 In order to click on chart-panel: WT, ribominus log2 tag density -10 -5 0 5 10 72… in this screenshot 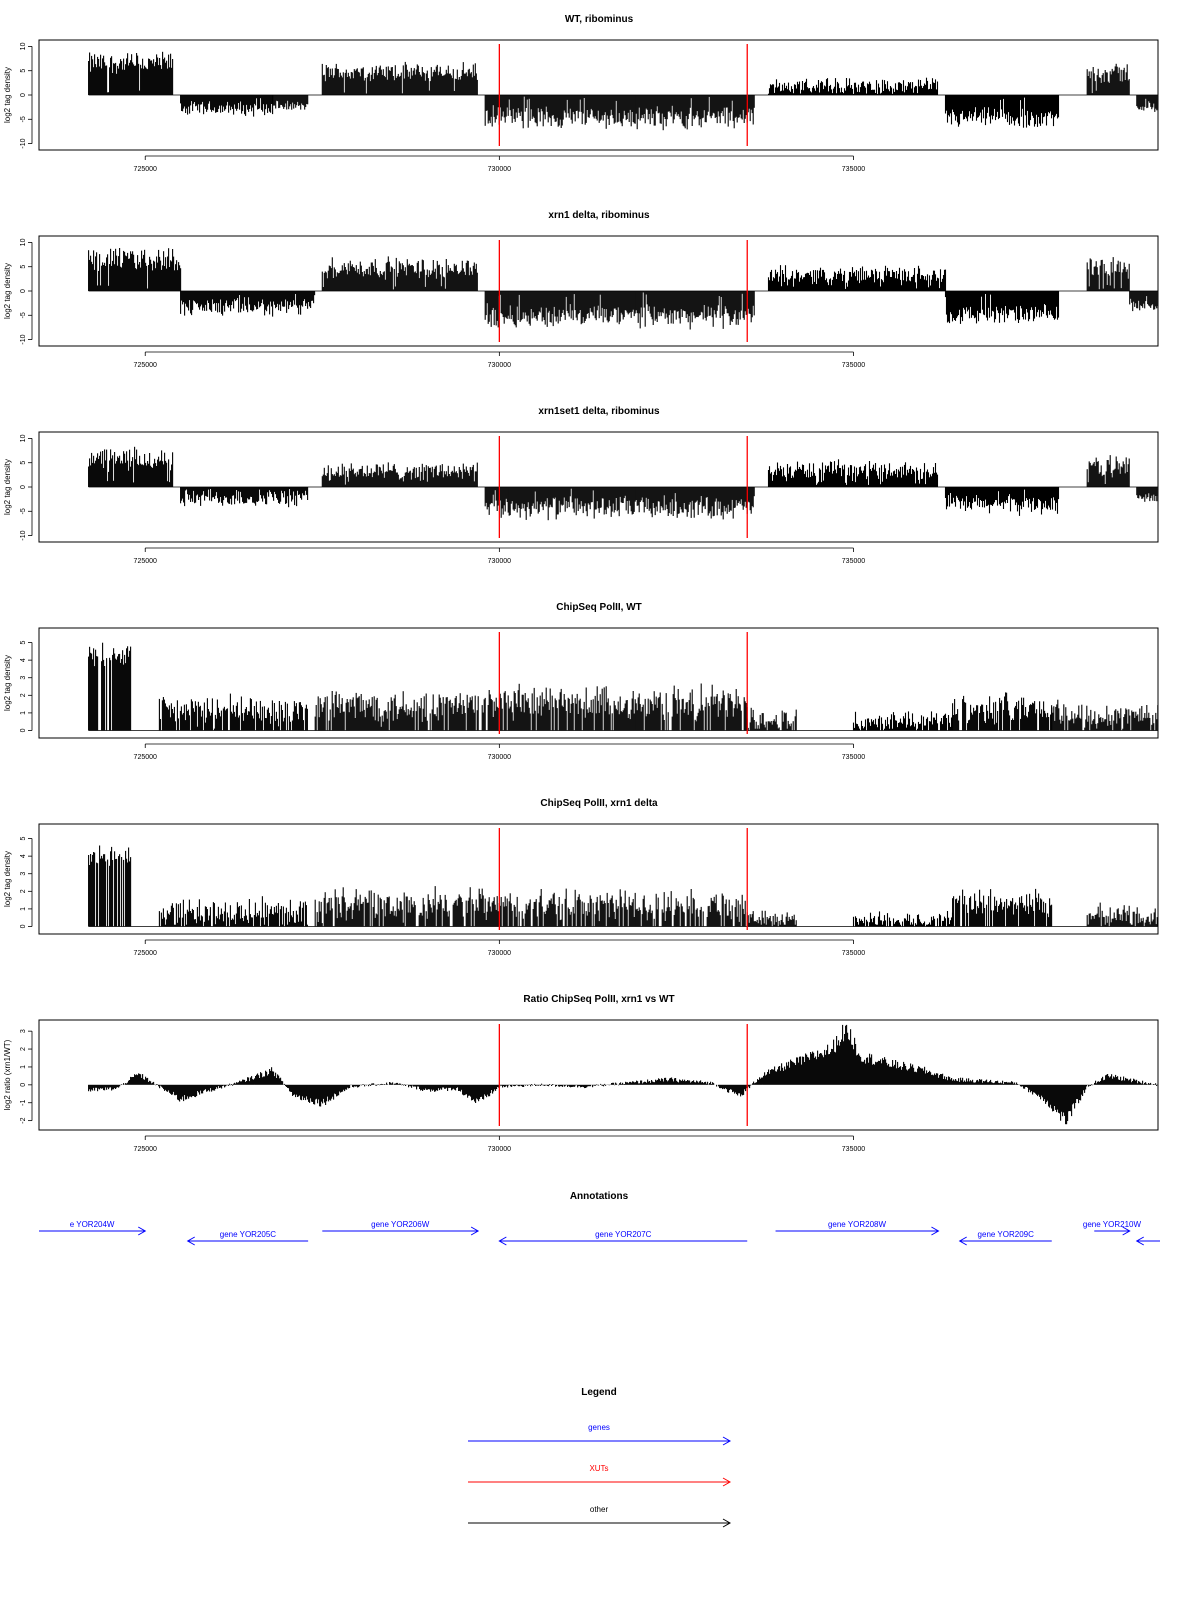, I will do `click(581, 93)`.